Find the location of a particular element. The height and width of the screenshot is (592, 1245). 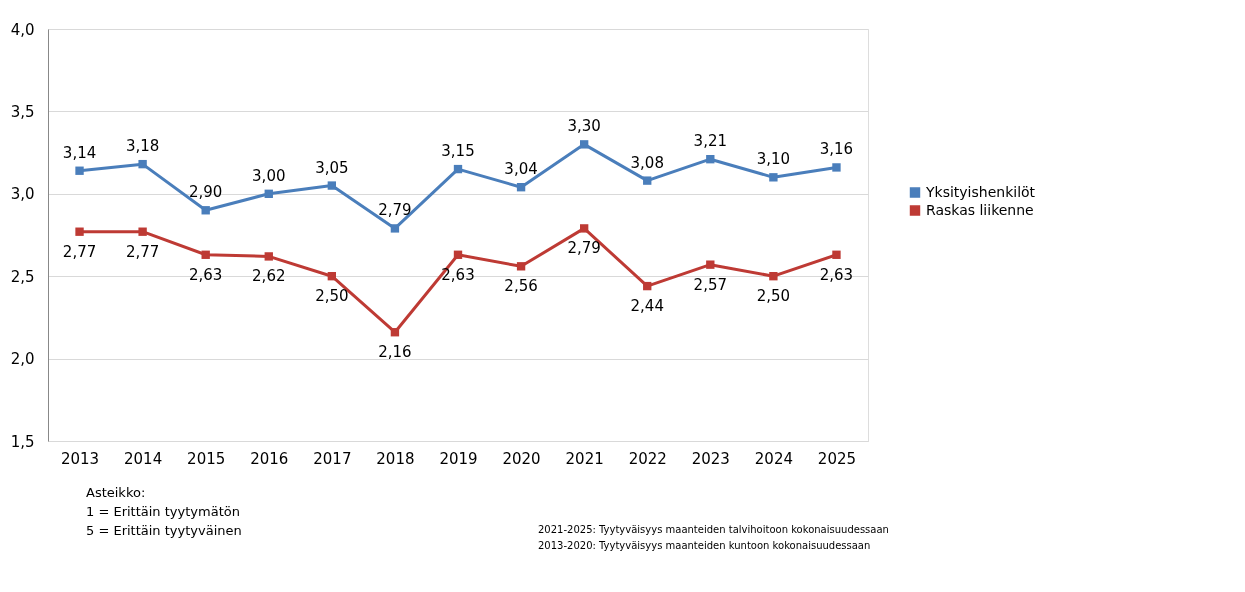

x-tick-label: 2022 is located at coordinates (647, 458).